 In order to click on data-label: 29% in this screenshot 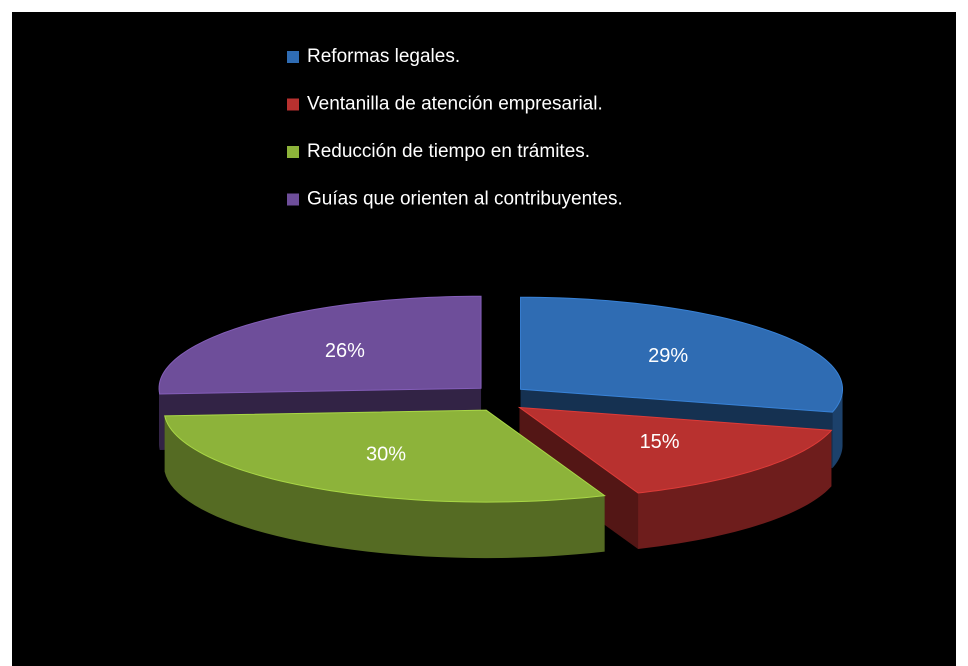, I will do `click(668, 356)`.